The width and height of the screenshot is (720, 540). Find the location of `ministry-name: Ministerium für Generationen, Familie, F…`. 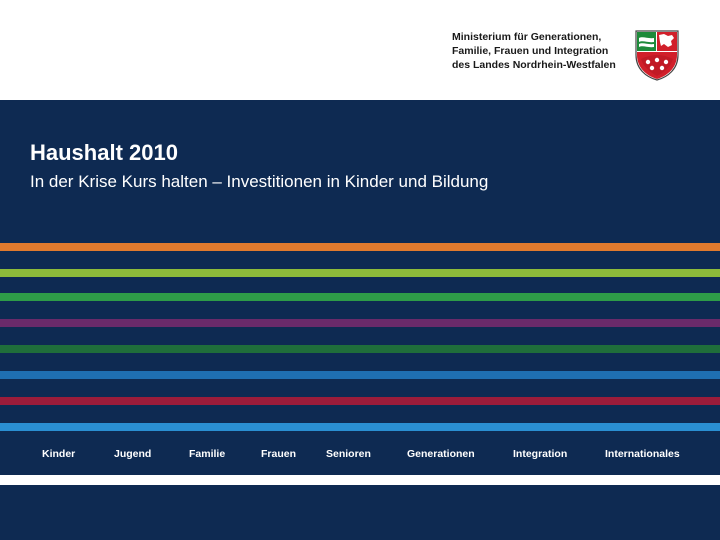

ministry-name: Ministerium für Generationen, Familie, F… is located at coordinates (534, 51).